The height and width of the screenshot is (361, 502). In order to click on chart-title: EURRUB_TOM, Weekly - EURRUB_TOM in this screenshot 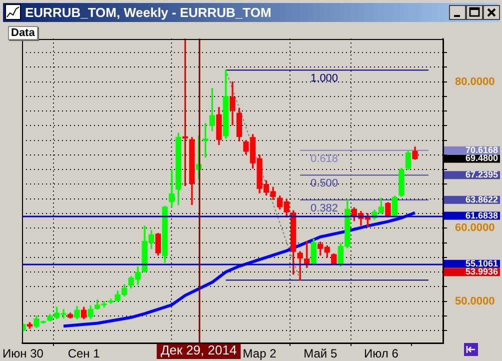, I will do `click(148, 12)`.